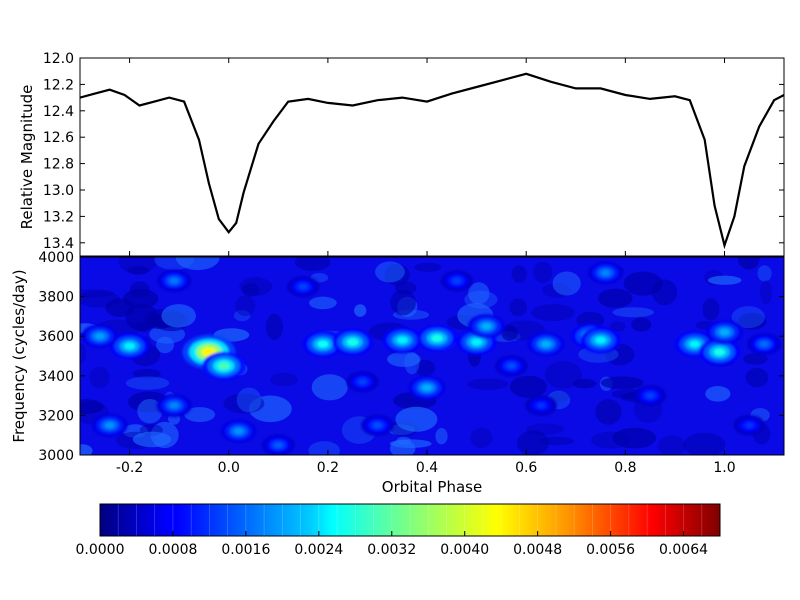 Image resolution: width=800 pixels, height=600 pixels. I want to click on heatmap-y-tick-label: 3400, so click(56, 377).